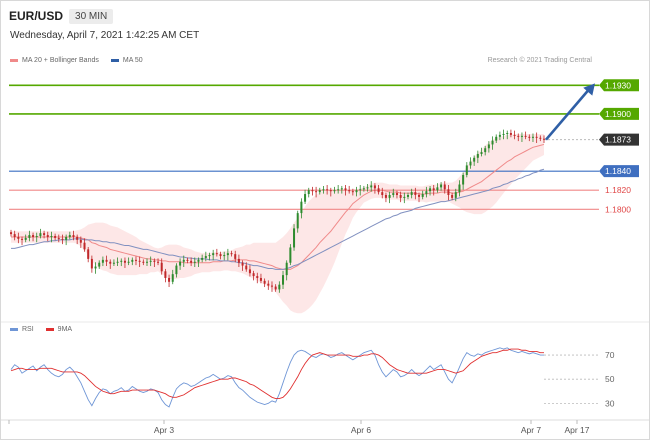 The height and width of the screenshot is (440, 650). Describe the element at coordinates (610, 403) in the screenshot. I see `rsi-tick-label-2: 30` at that location.